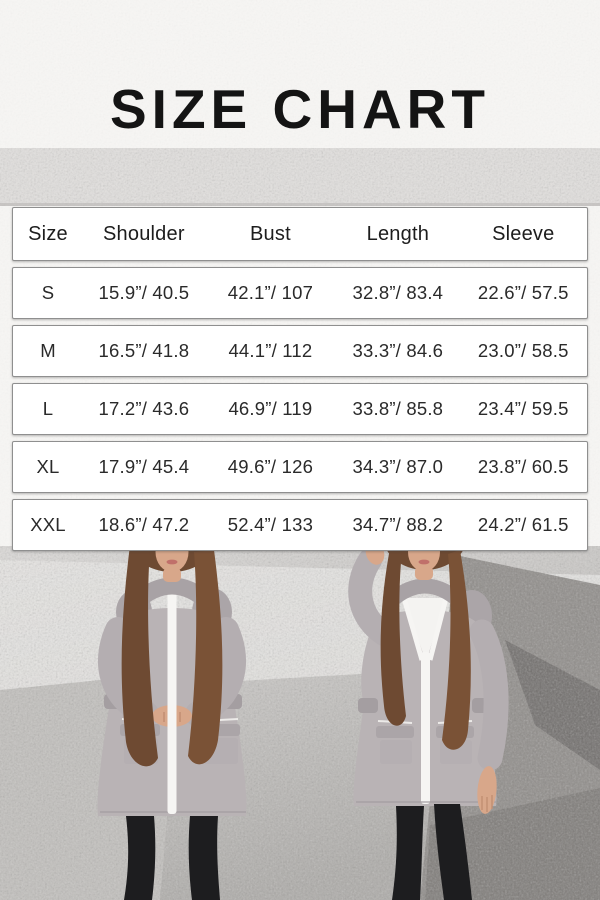 The width and height of the screenshot is (600, 900). Describe the element at coordinates (48, 466) in the screenshot. I see `table-cell: XL` at that location.